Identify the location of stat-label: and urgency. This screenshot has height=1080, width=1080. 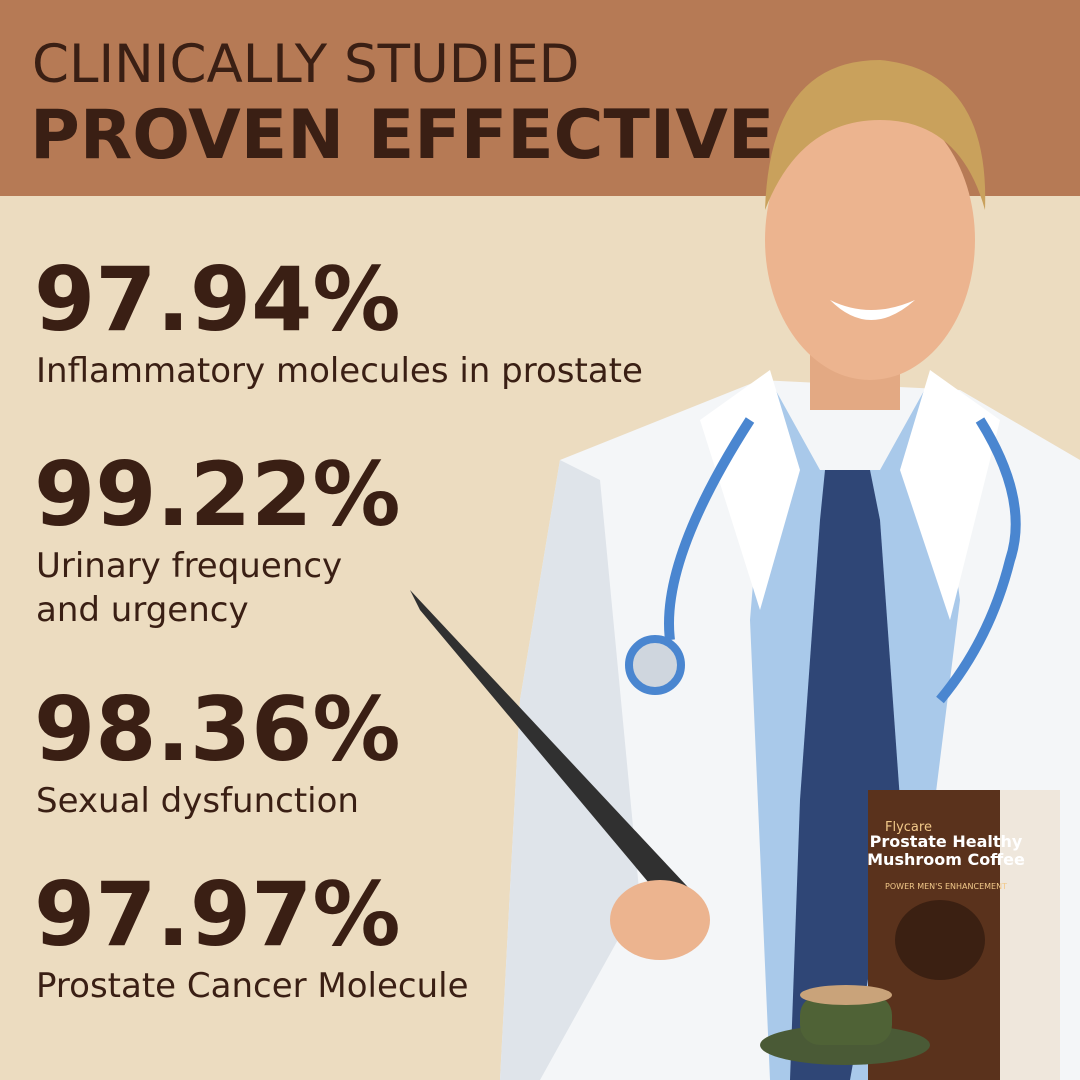
(142, 610).